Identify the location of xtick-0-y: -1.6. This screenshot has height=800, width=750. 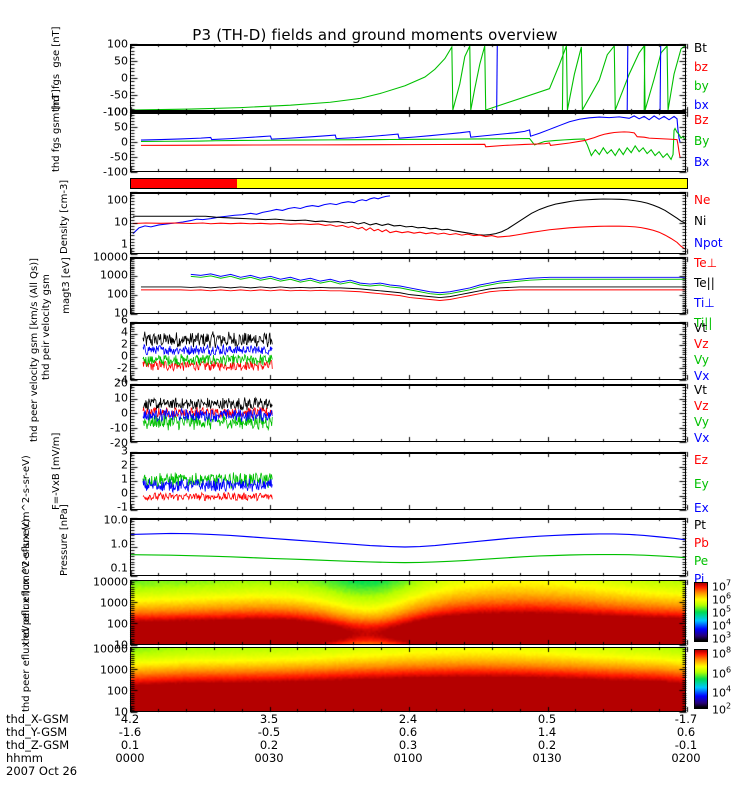
(130, 732).